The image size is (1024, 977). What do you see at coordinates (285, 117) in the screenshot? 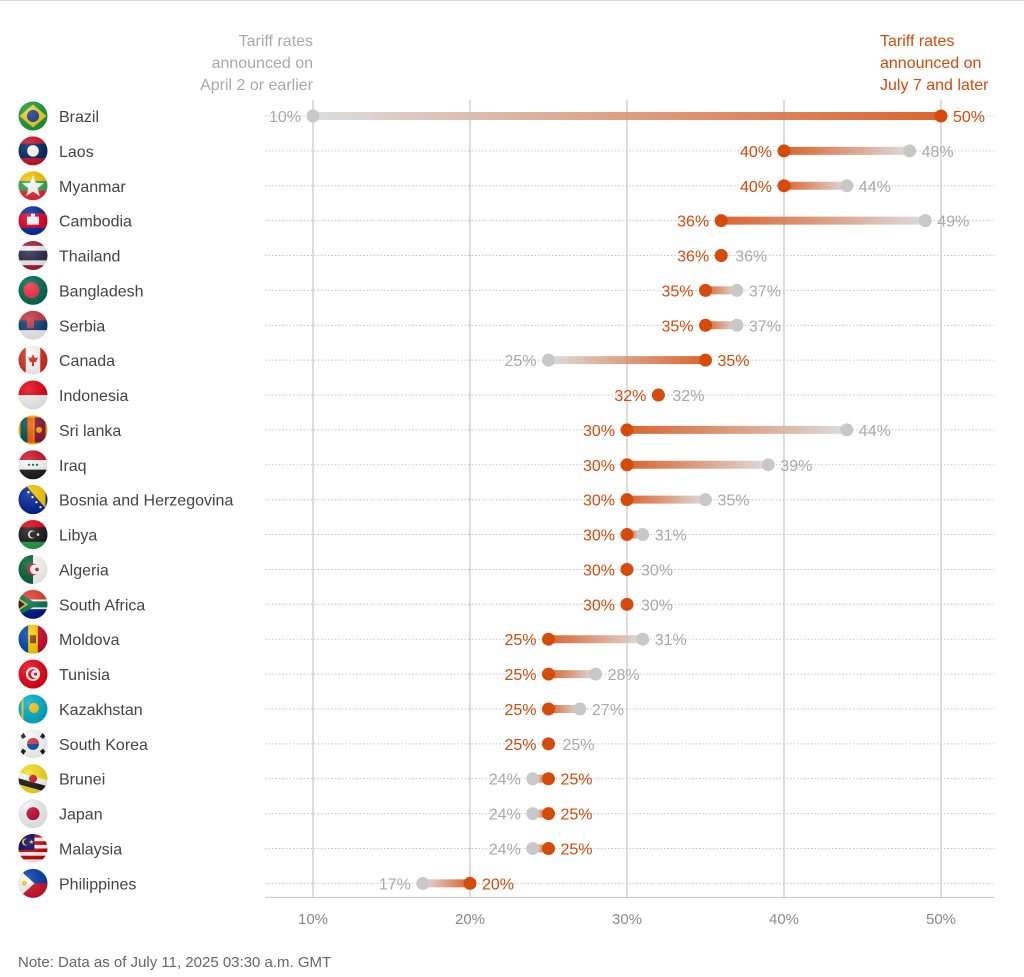
I see `old-rate-label: 10%` at bounding box center [285, 117].